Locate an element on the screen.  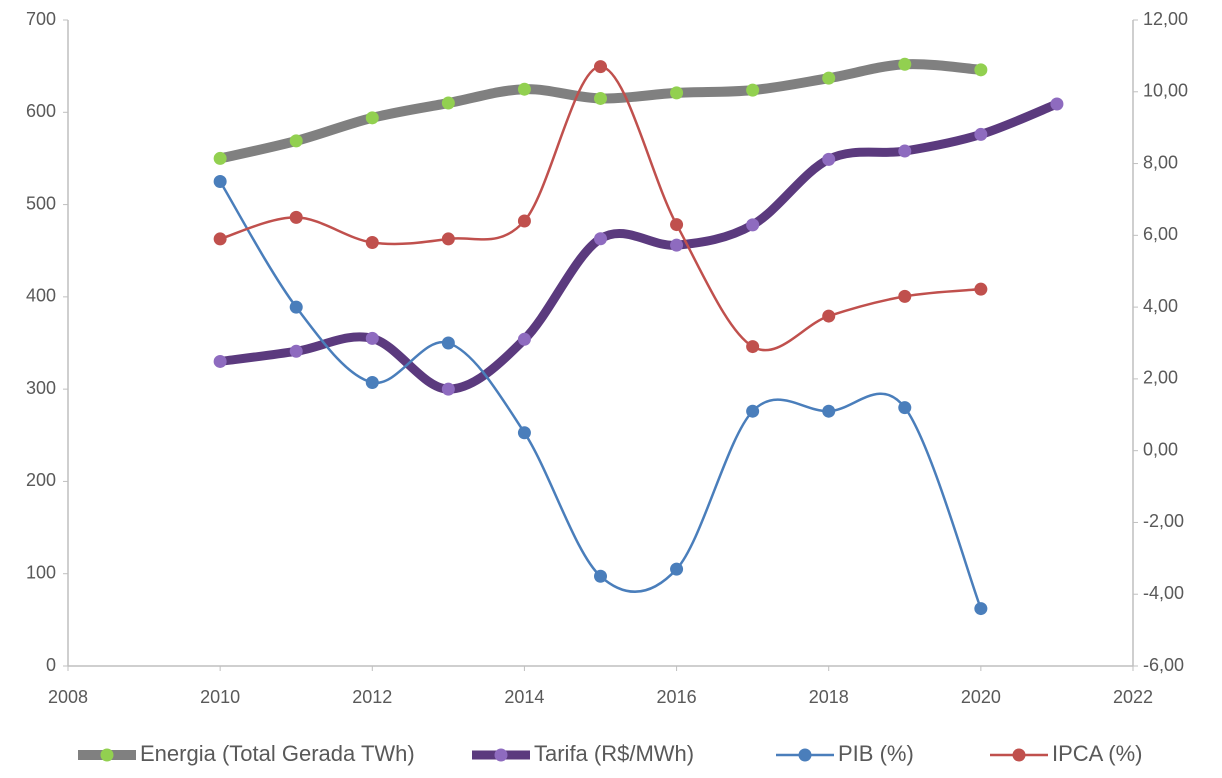
x-tick-label: 2008 is located at coordinates (68, 697).